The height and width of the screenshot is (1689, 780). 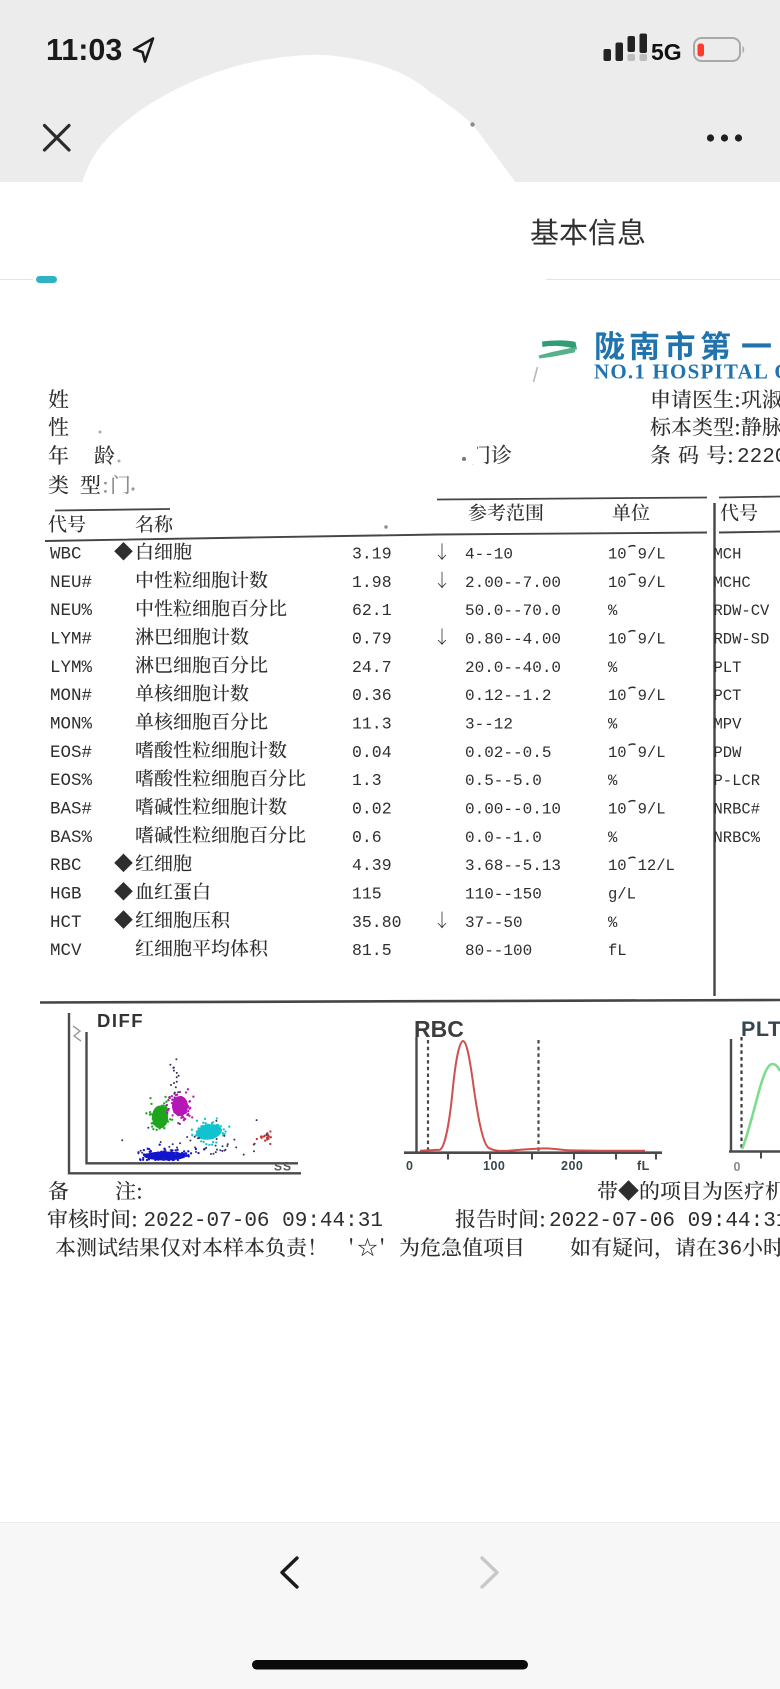 I want to click on svg-text: 0.6, so click(x=367, y=837).